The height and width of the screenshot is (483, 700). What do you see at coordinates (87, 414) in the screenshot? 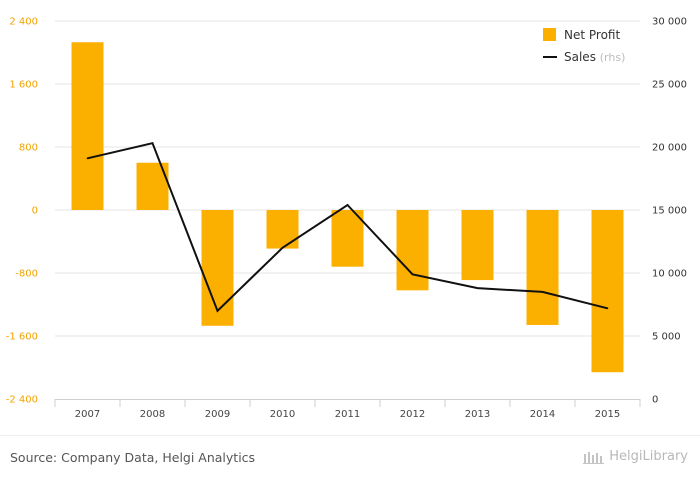
I see `x-tick-label: 2007` at bounding box center [87, 414].